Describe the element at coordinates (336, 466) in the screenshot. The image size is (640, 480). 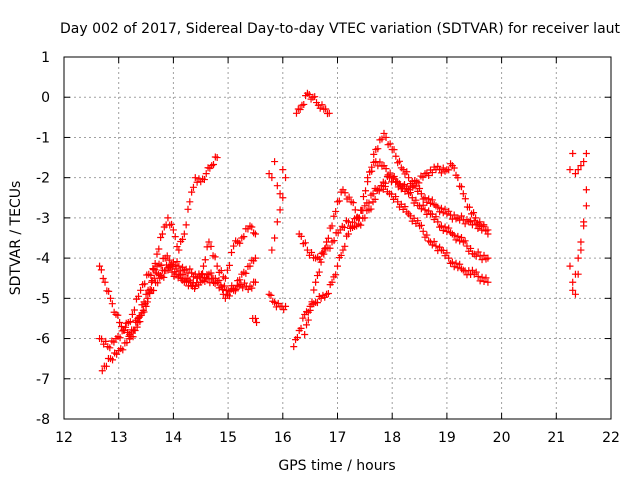
I see `x-axis-label: GPS time / hours` at that location.